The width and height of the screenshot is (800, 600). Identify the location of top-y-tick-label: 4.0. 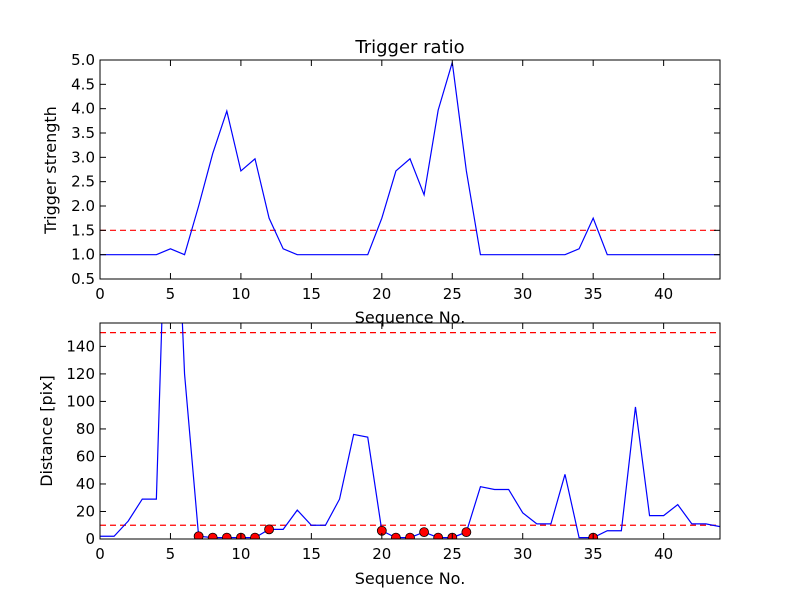
(83, 109).